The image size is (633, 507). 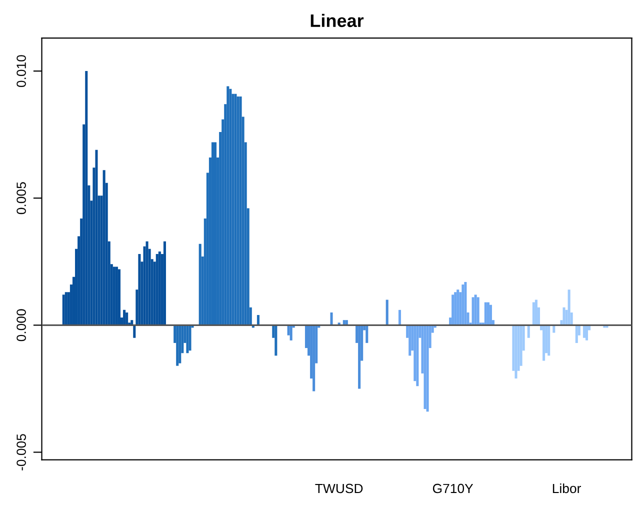 I want to click on chart-title: Linear, so click(x=337, y=21).